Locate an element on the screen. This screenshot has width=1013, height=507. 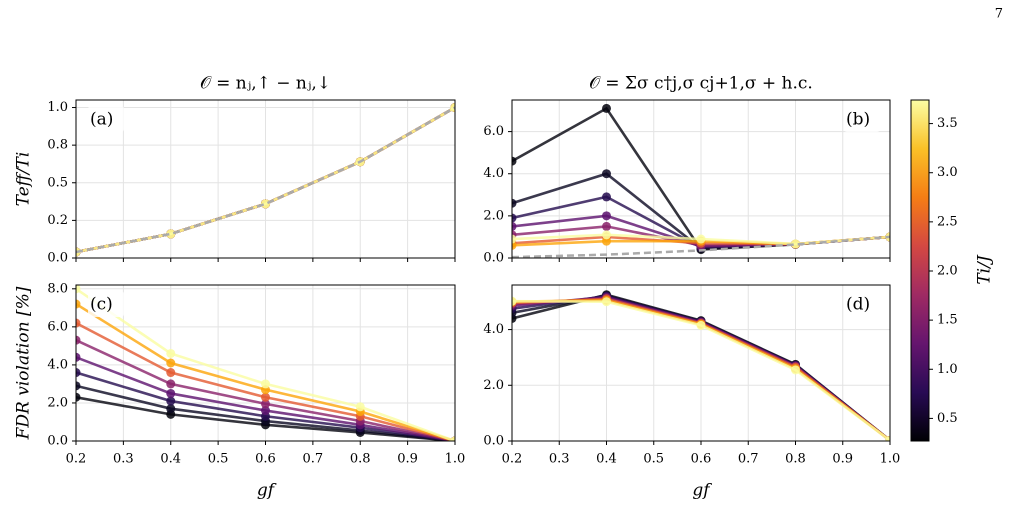
page-number: 7 is located at coordinates (999, 14).